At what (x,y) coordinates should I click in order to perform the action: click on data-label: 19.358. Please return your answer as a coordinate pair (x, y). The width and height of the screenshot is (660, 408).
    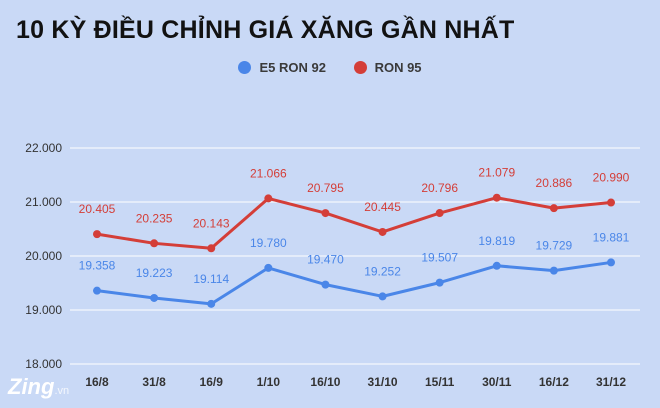
    Looking at the image, I should click on (97, 266).